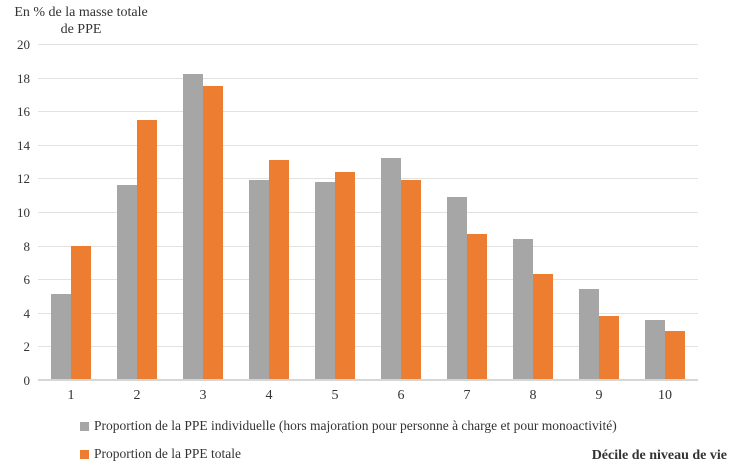 The width and height of the screenshot is (732, 475). What do you see at coordinates (27, 246) in the screenshot?
I see `y-tick-label: 8` at bounding box center [27, 246].